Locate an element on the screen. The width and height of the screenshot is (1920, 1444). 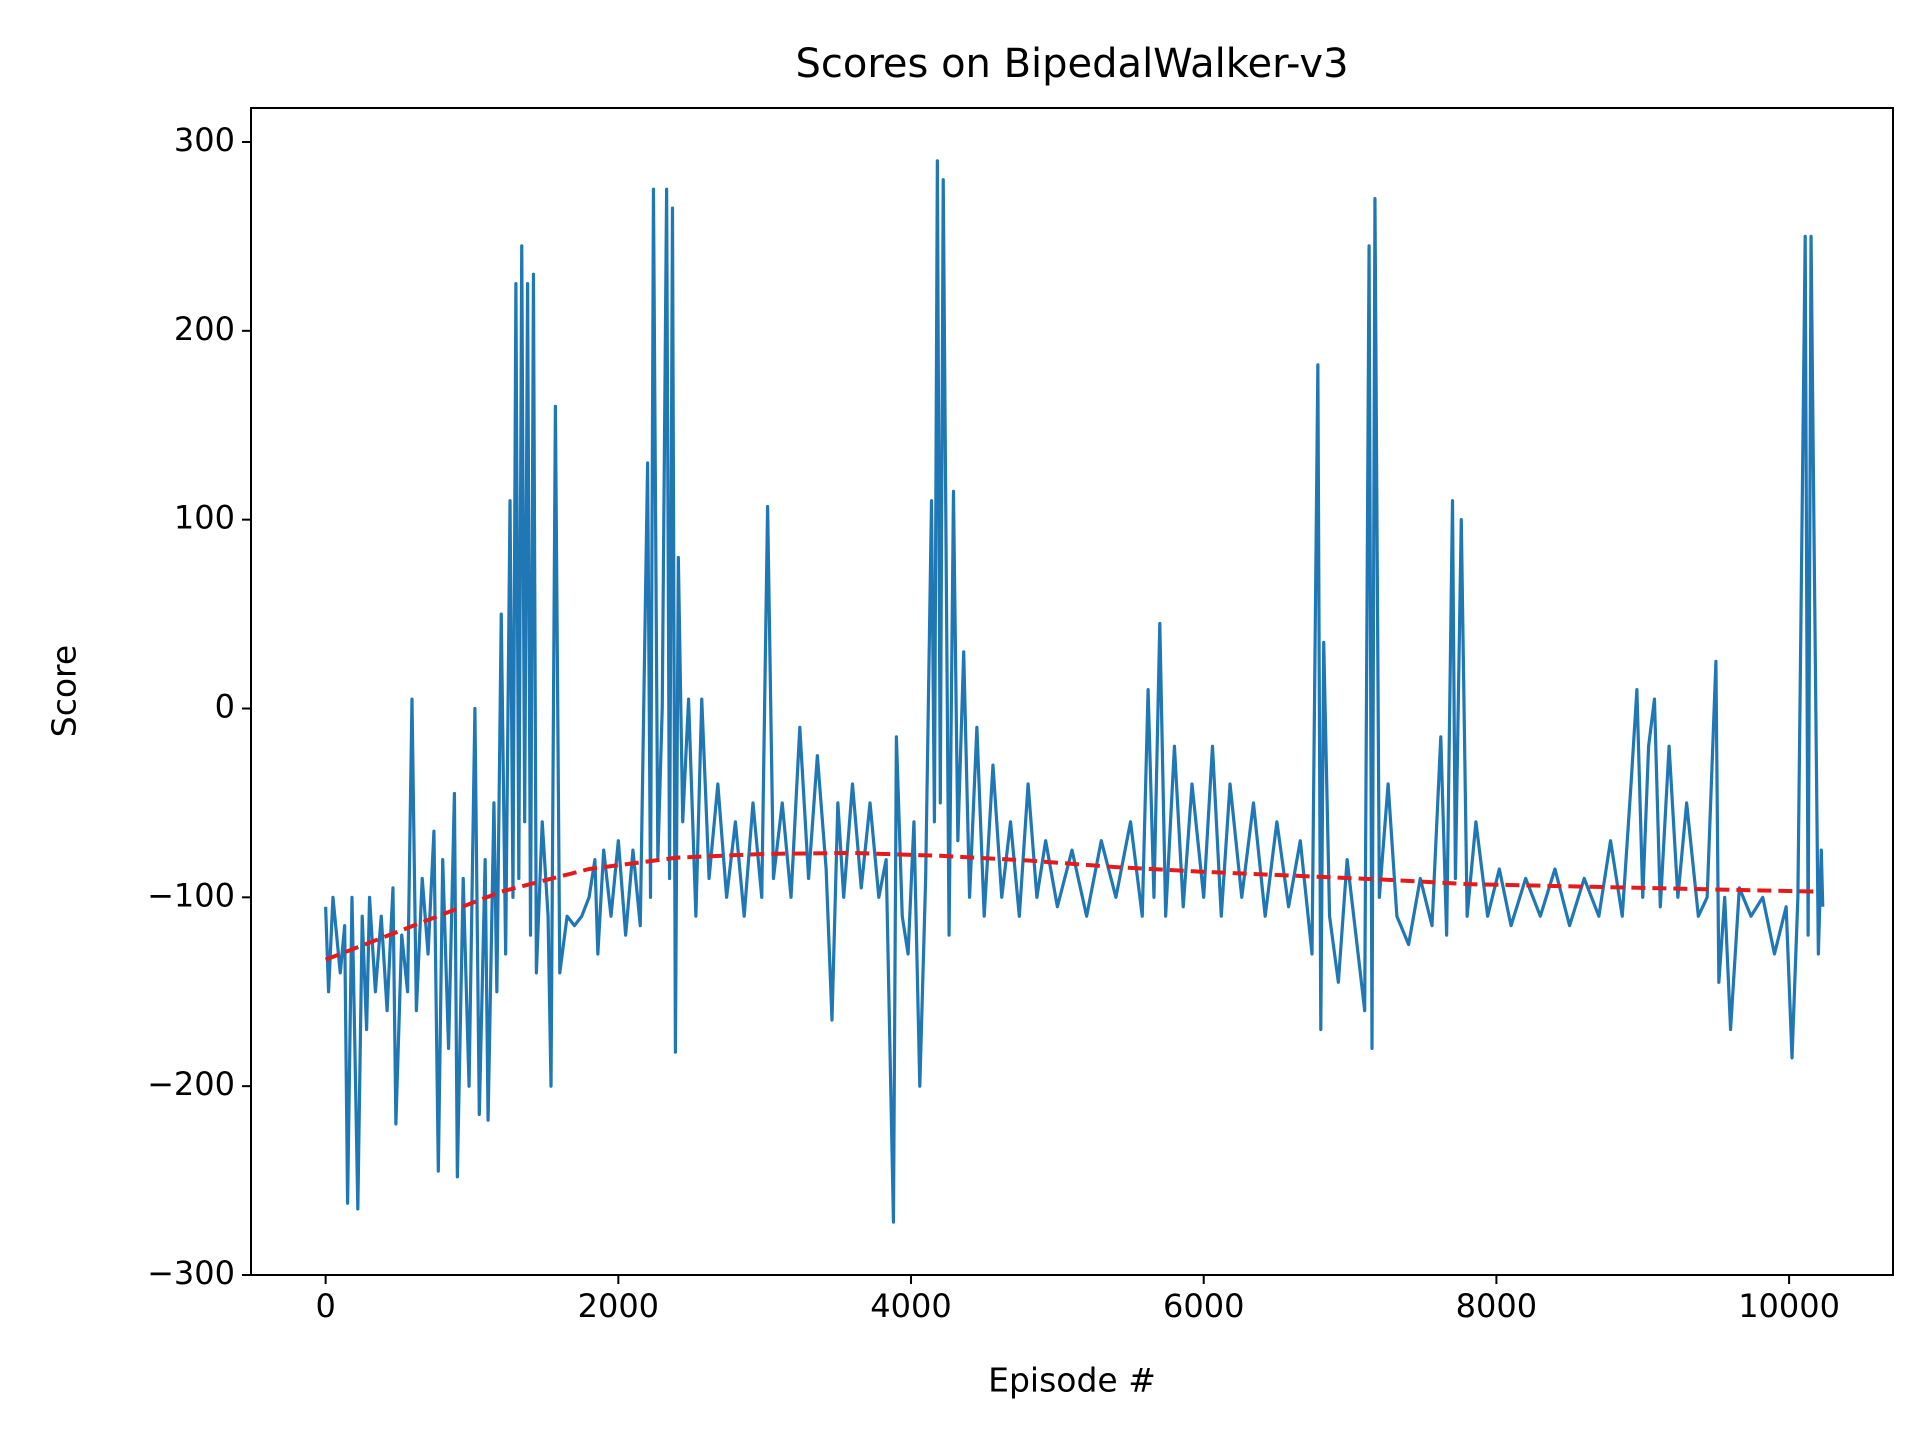
y-tick-label: 0 is located at coordinates (225, 706).